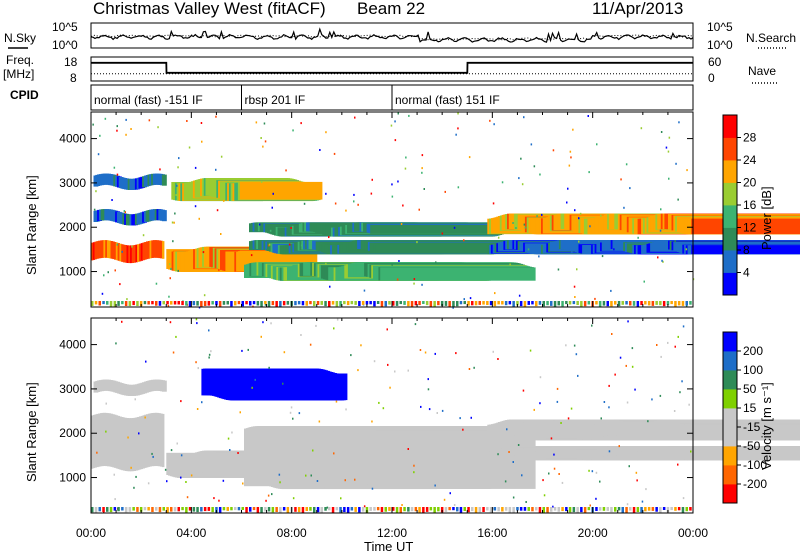 This screenshot has width=800, height=554. Describe the element at coordinates (720, 45) in the screenshot. I see `noise-tick-right-bottom: 10^0` at that location.